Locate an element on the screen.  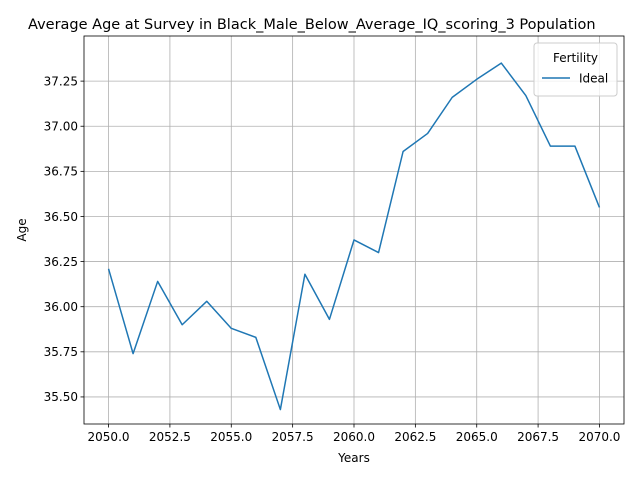
legend-entry-label: Ideal is located at coordinates (593, 78).